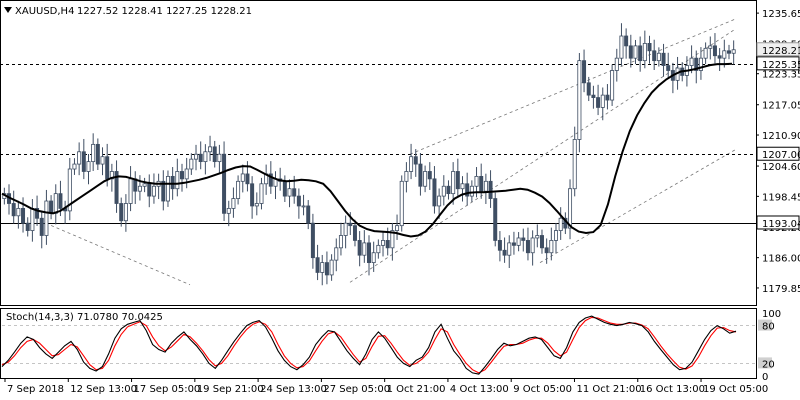 The height and width of the screenshot is (400, 800). What do you see at coordinates (781, 106) in the screenshot?
I see `price-tick-label: 1217.05` at bounding box center [781, 106].